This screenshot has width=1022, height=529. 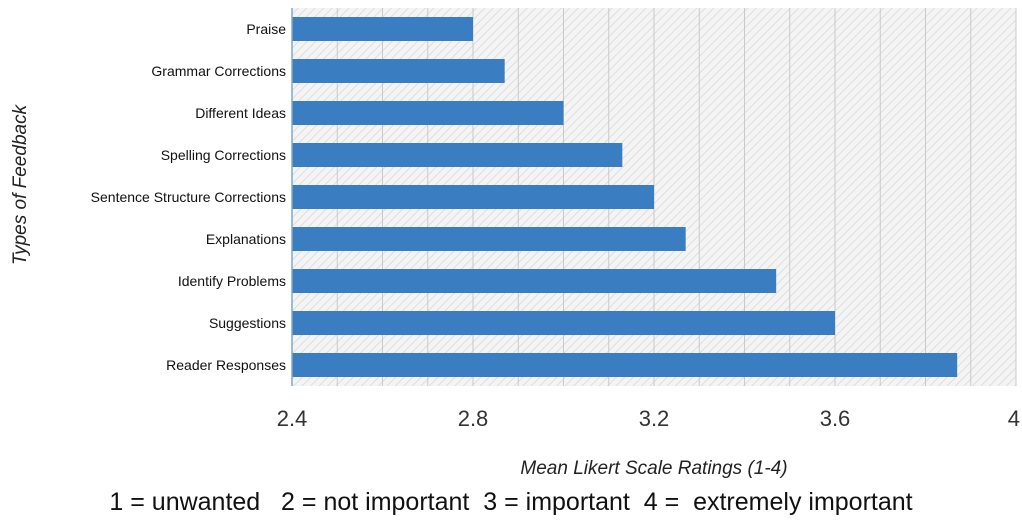 I want to click on bar-explanations, so click(x=489, y=239).